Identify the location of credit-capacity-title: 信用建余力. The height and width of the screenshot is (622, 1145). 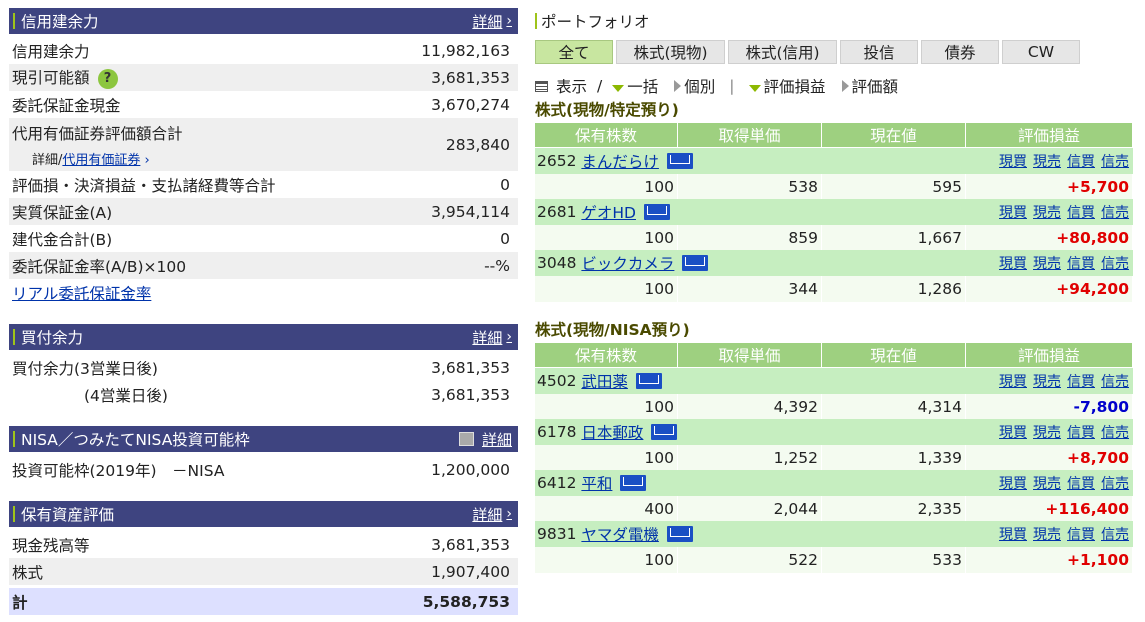
(60, 22).